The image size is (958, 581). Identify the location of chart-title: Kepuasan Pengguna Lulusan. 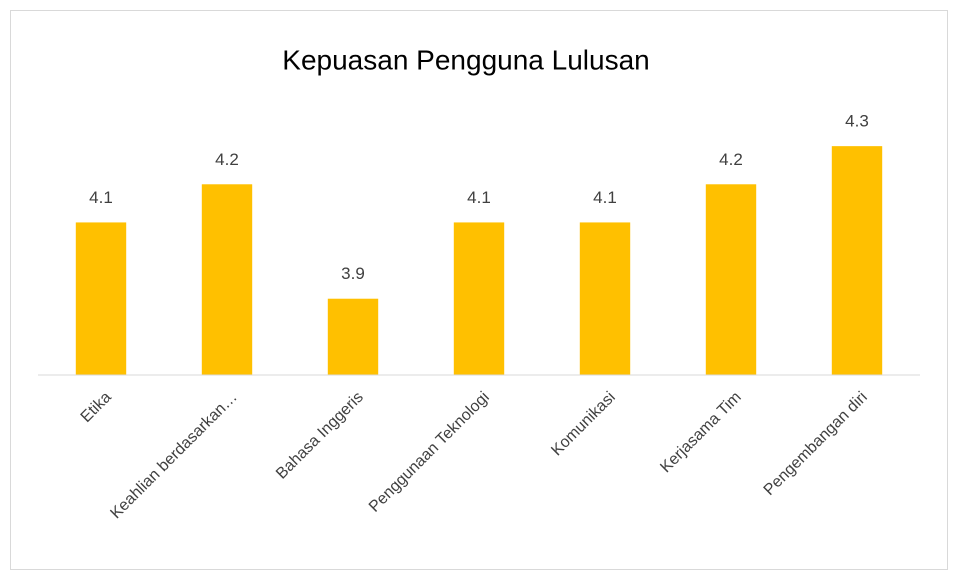
(465, 59).